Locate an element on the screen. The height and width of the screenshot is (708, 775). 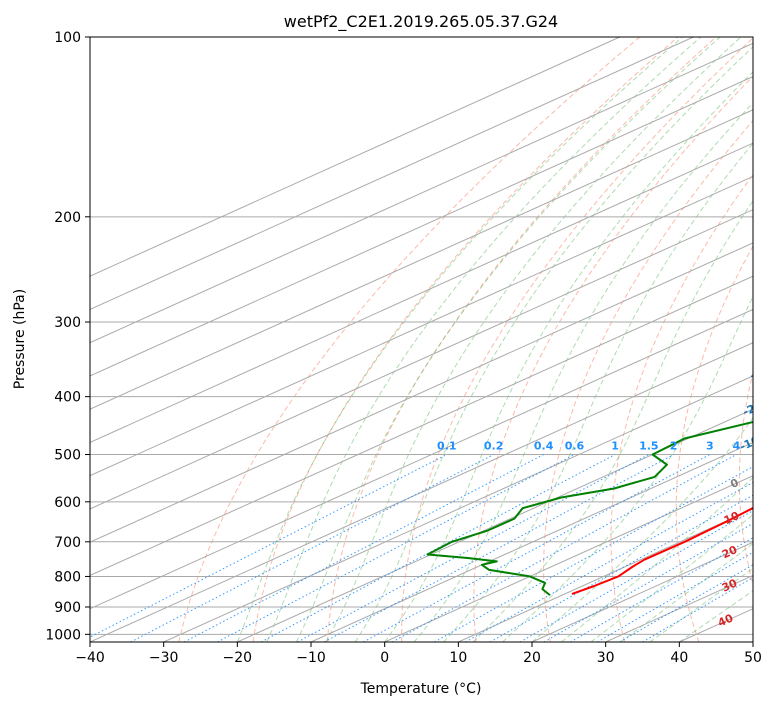
x-tick-label: −20 is located at coordinates (238, 658).